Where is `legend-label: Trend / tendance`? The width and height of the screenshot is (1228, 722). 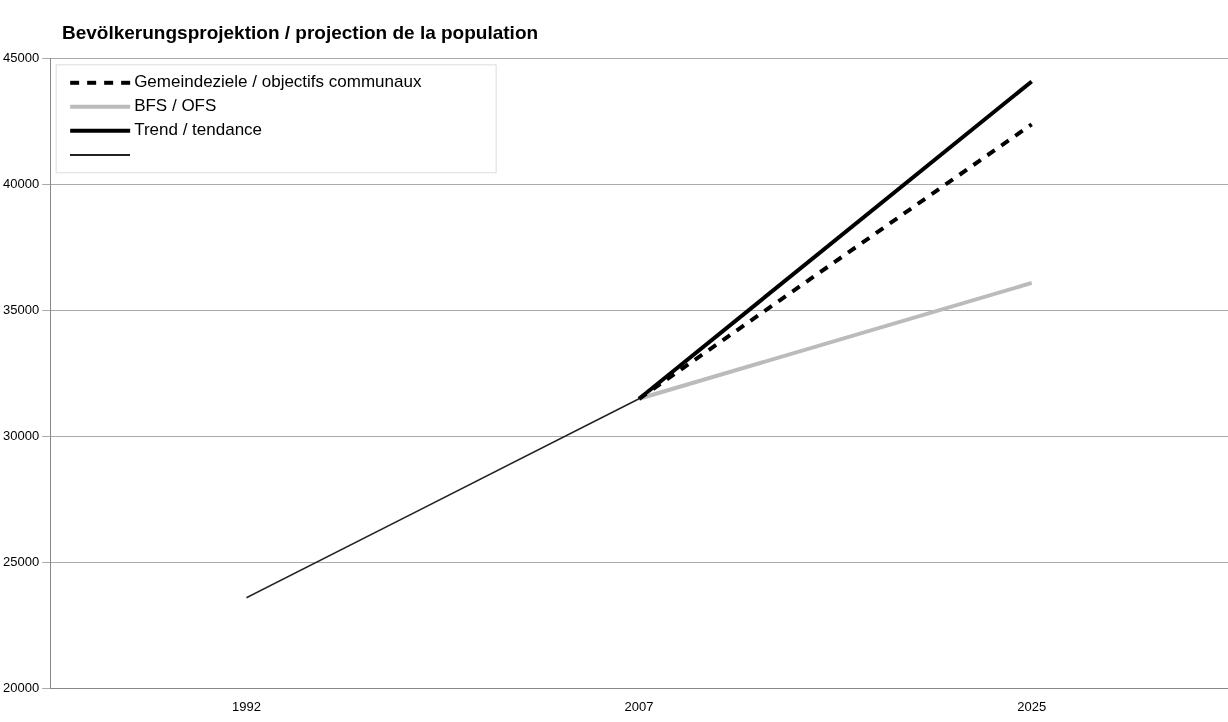 legend-label: Trend / tendance is located at coordinates (198, 130).